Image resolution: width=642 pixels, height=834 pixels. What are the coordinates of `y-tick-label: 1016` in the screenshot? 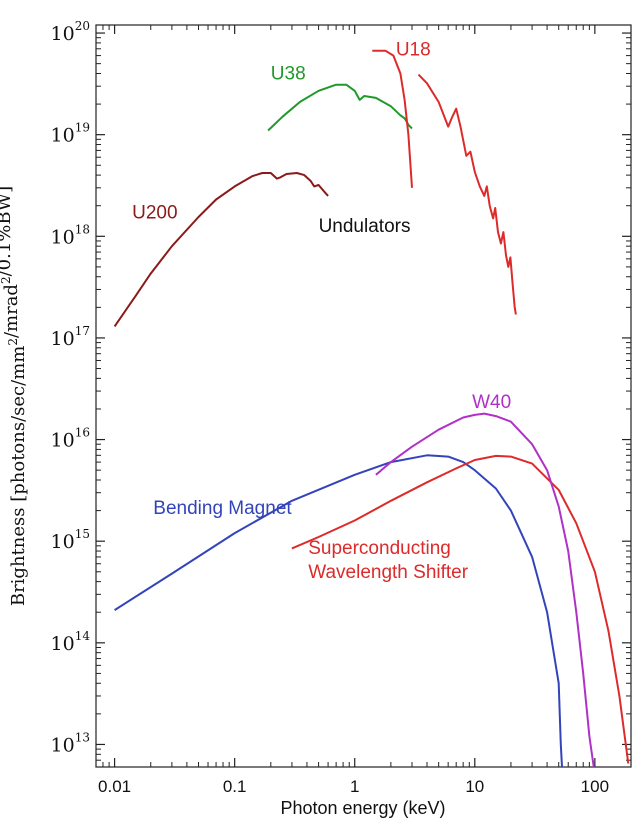 It's located at (70, 439).